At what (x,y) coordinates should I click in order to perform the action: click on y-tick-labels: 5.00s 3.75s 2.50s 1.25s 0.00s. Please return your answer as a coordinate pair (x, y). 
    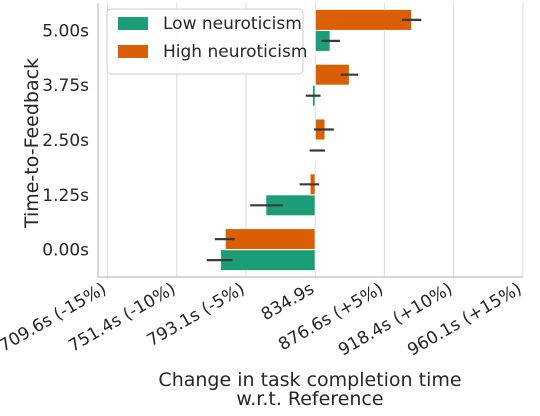
    Looking at the image, I should click on (65, 140).